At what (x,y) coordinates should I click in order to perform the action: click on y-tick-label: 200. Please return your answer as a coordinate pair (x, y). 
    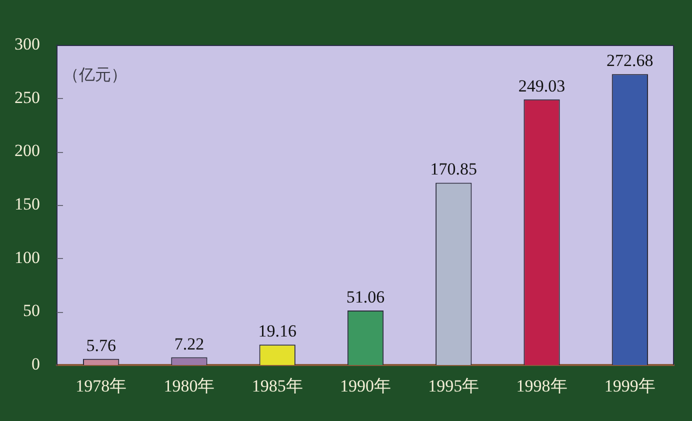
    Looking at the image, I should click on (27, 150).